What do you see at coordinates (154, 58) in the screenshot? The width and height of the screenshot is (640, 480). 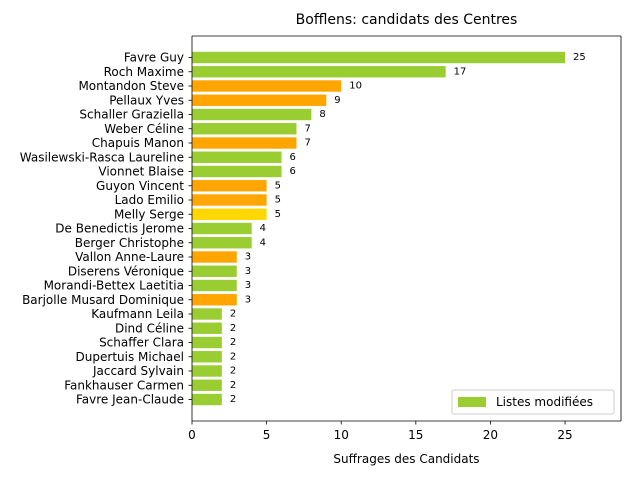 I see `category-label: Favre Guy` at bounding box center [154, 58].